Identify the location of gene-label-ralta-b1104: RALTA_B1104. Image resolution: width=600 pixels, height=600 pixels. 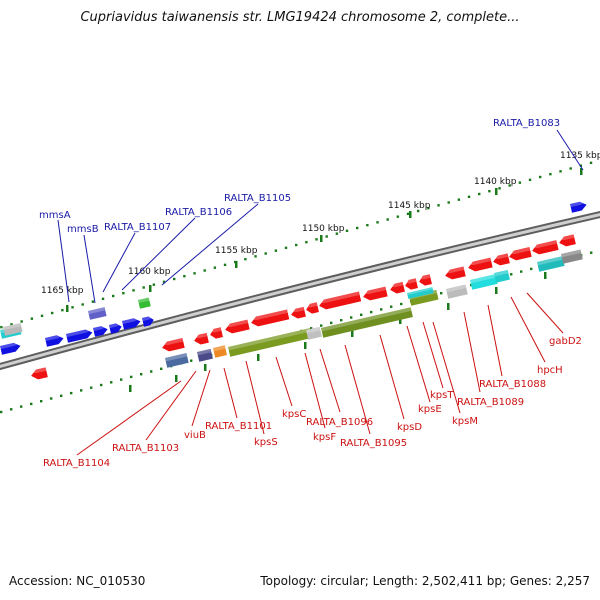
(76, 463).